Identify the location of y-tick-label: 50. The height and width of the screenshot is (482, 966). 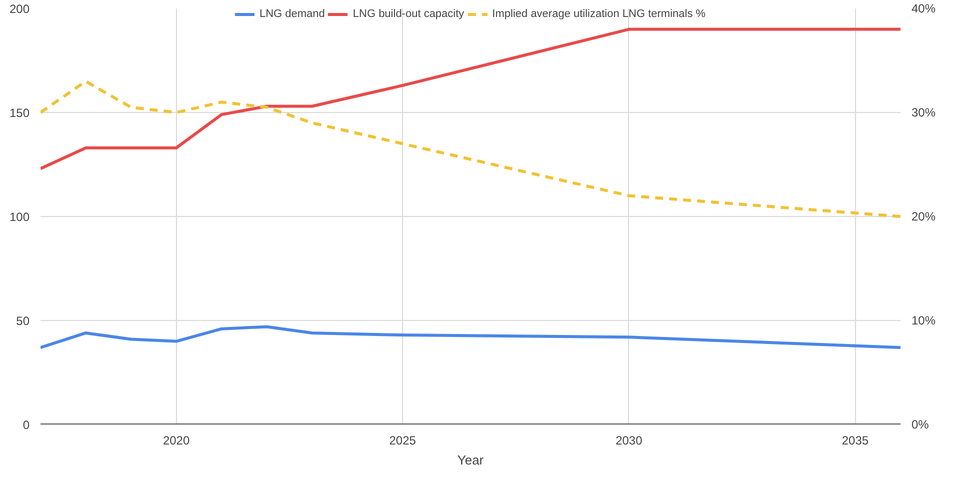
(23, 321).